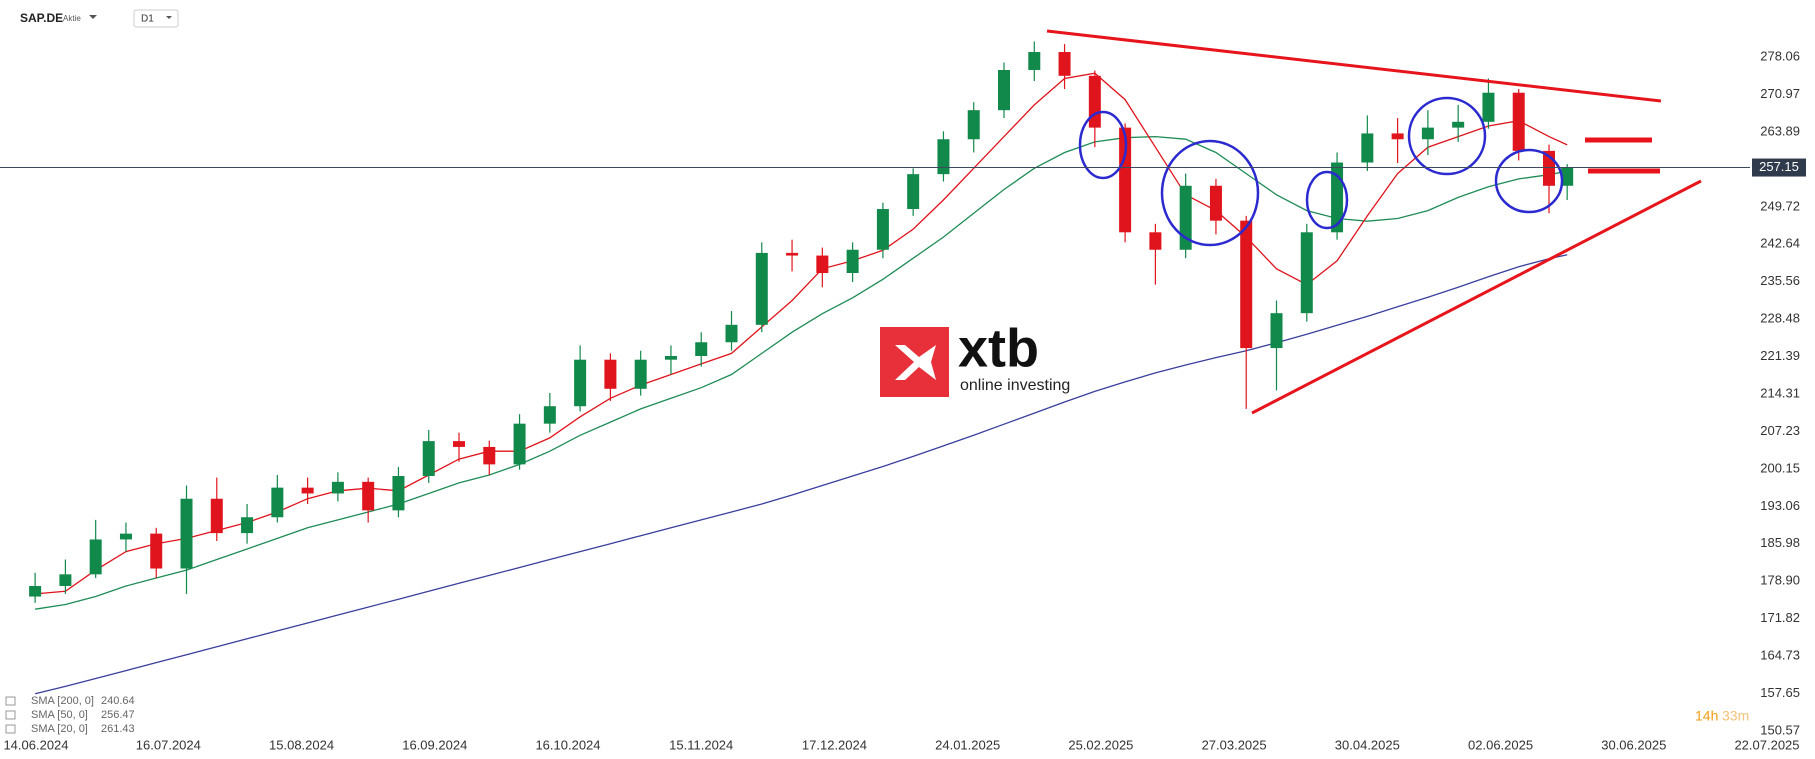 The image size is (1815, 759). What do you see at coordinates (1100, 744) in the screenshot?
I see `x-tick-label: 25.02.2025` at bounding box center [1100, 744].